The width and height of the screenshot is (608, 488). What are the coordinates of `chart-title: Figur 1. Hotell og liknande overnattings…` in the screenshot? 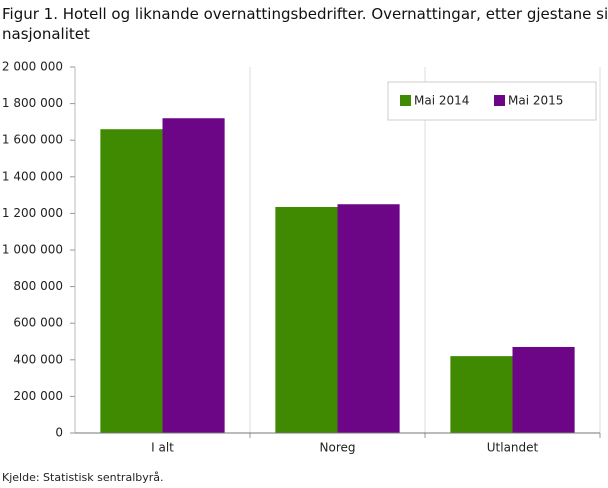 It's located at (305, 24).